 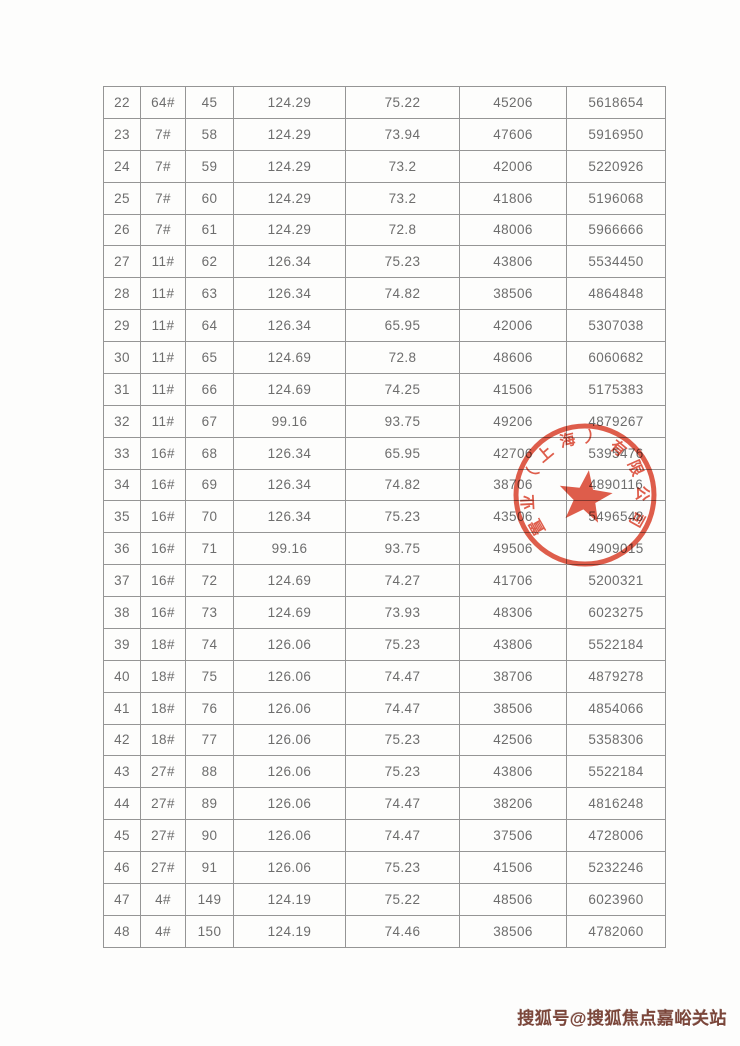 I want to click on table-row: 35 16# 70 126.34 75.23 43506 5496548, so click(x=384, y=517).